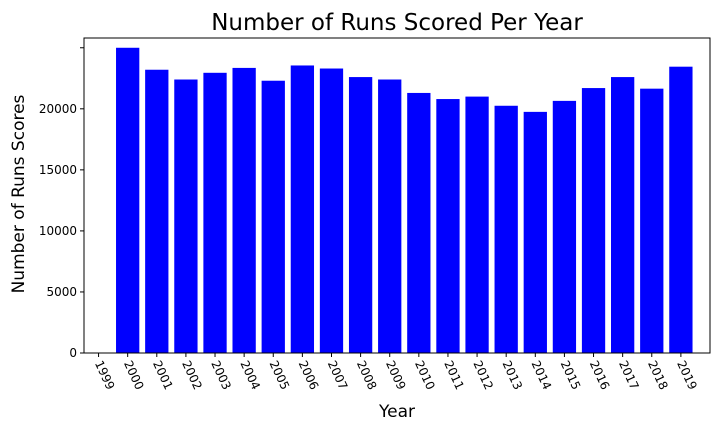  Describe the element at coordinates (58, 231) in the screenshot. I see `y-tick-label-10000: 10000` at that location.